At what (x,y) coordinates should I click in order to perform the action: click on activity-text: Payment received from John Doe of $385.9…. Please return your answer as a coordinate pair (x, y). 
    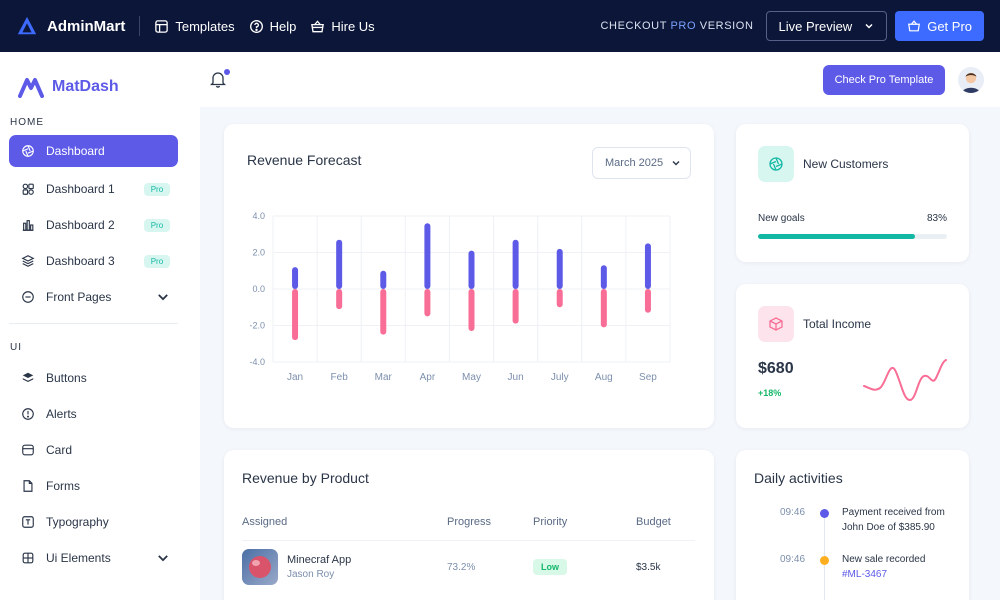
    Looking at the image, I should click on (893, 520).